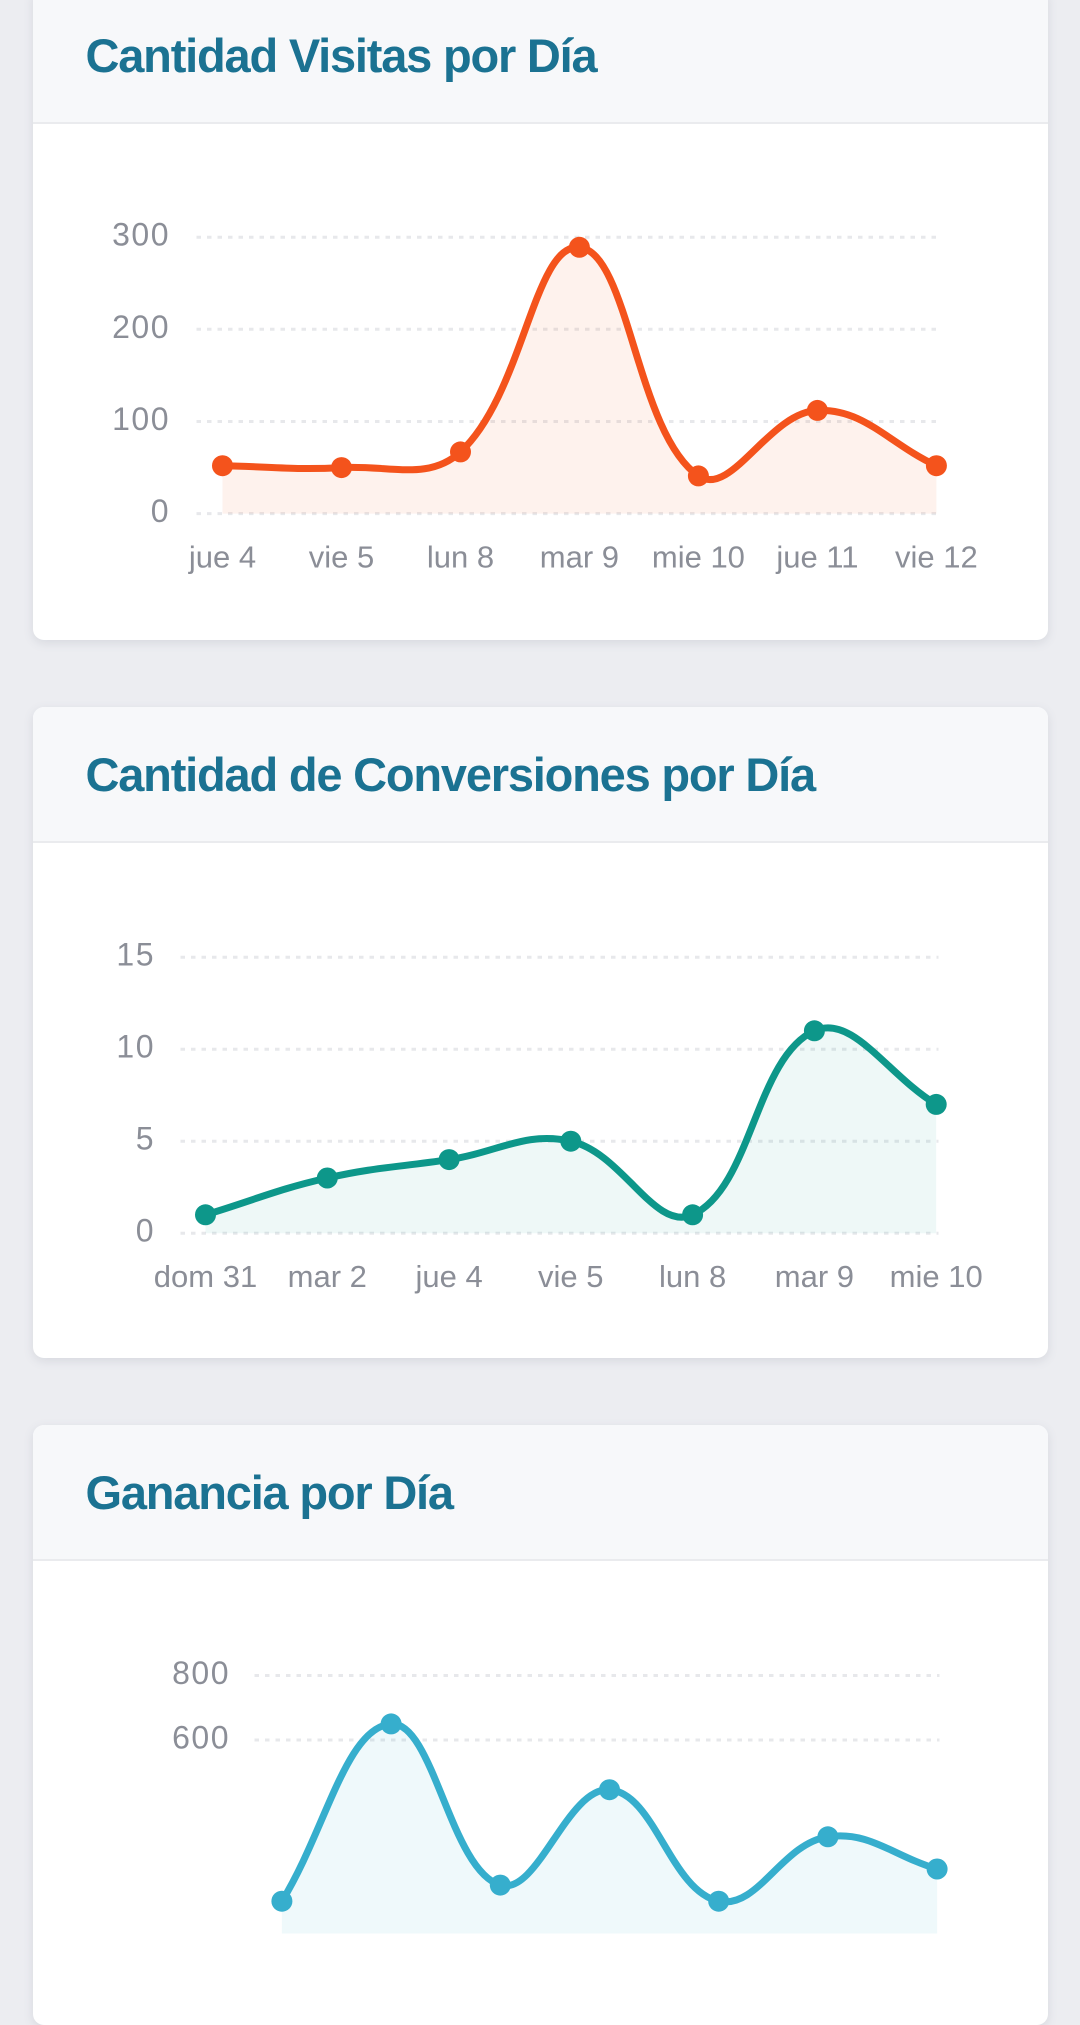 This screenshot has width=1080, height=2025. I want to click on svg-text: 10, so click(135, 1047).